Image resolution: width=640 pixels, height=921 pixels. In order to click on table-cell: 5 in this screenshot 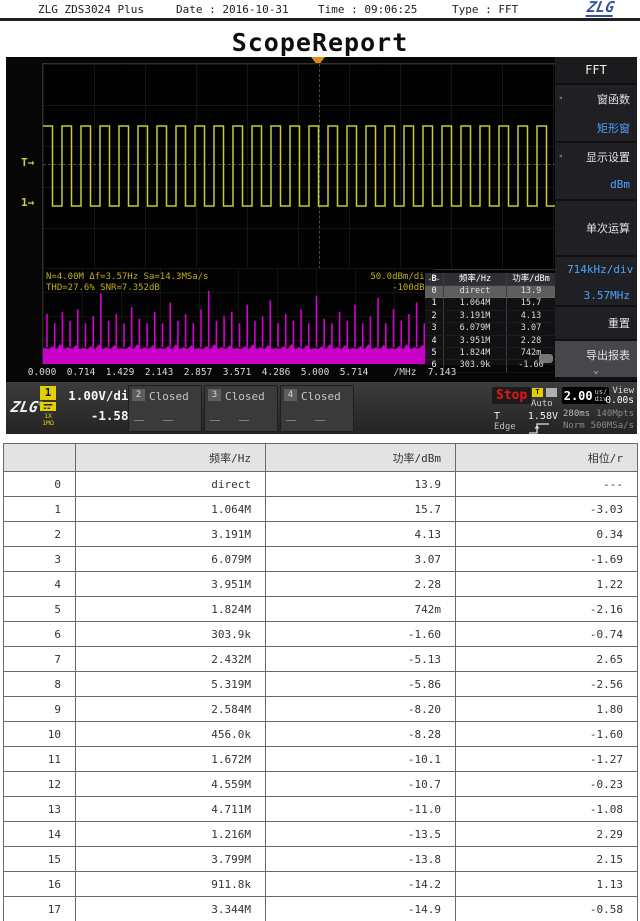, I will do `click(39, 609)`.